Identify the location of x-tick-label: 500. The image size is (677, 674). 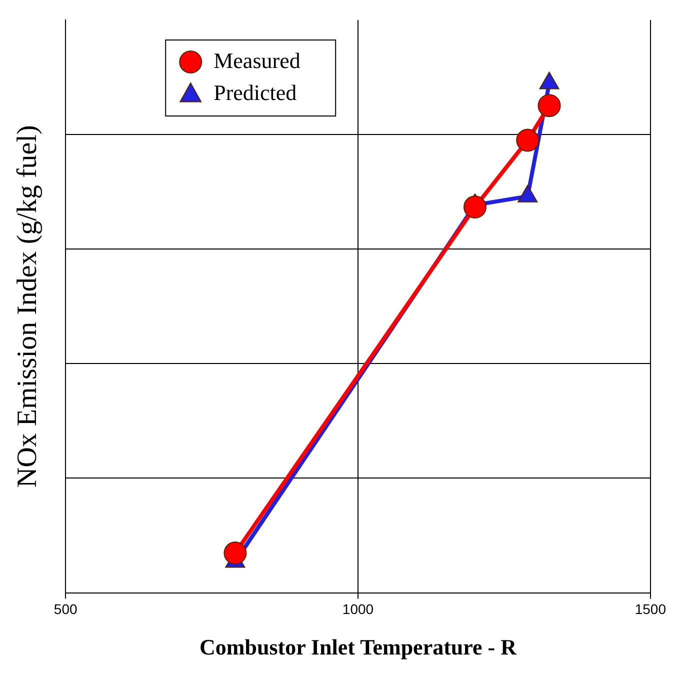
(66, 609).